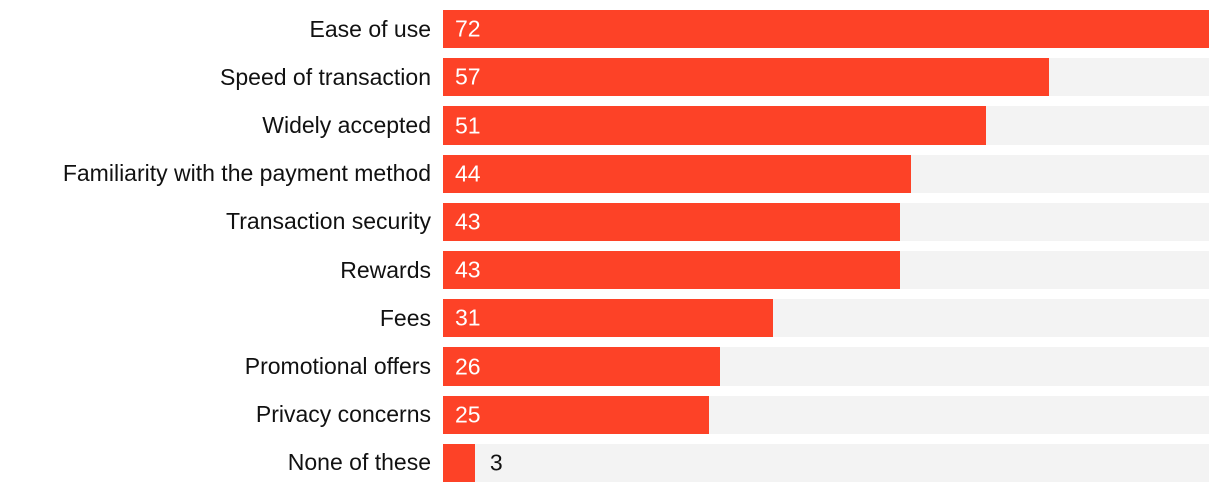 The image size is (1220, 492). I want to click on category-label: None of these, so click(359, 462).